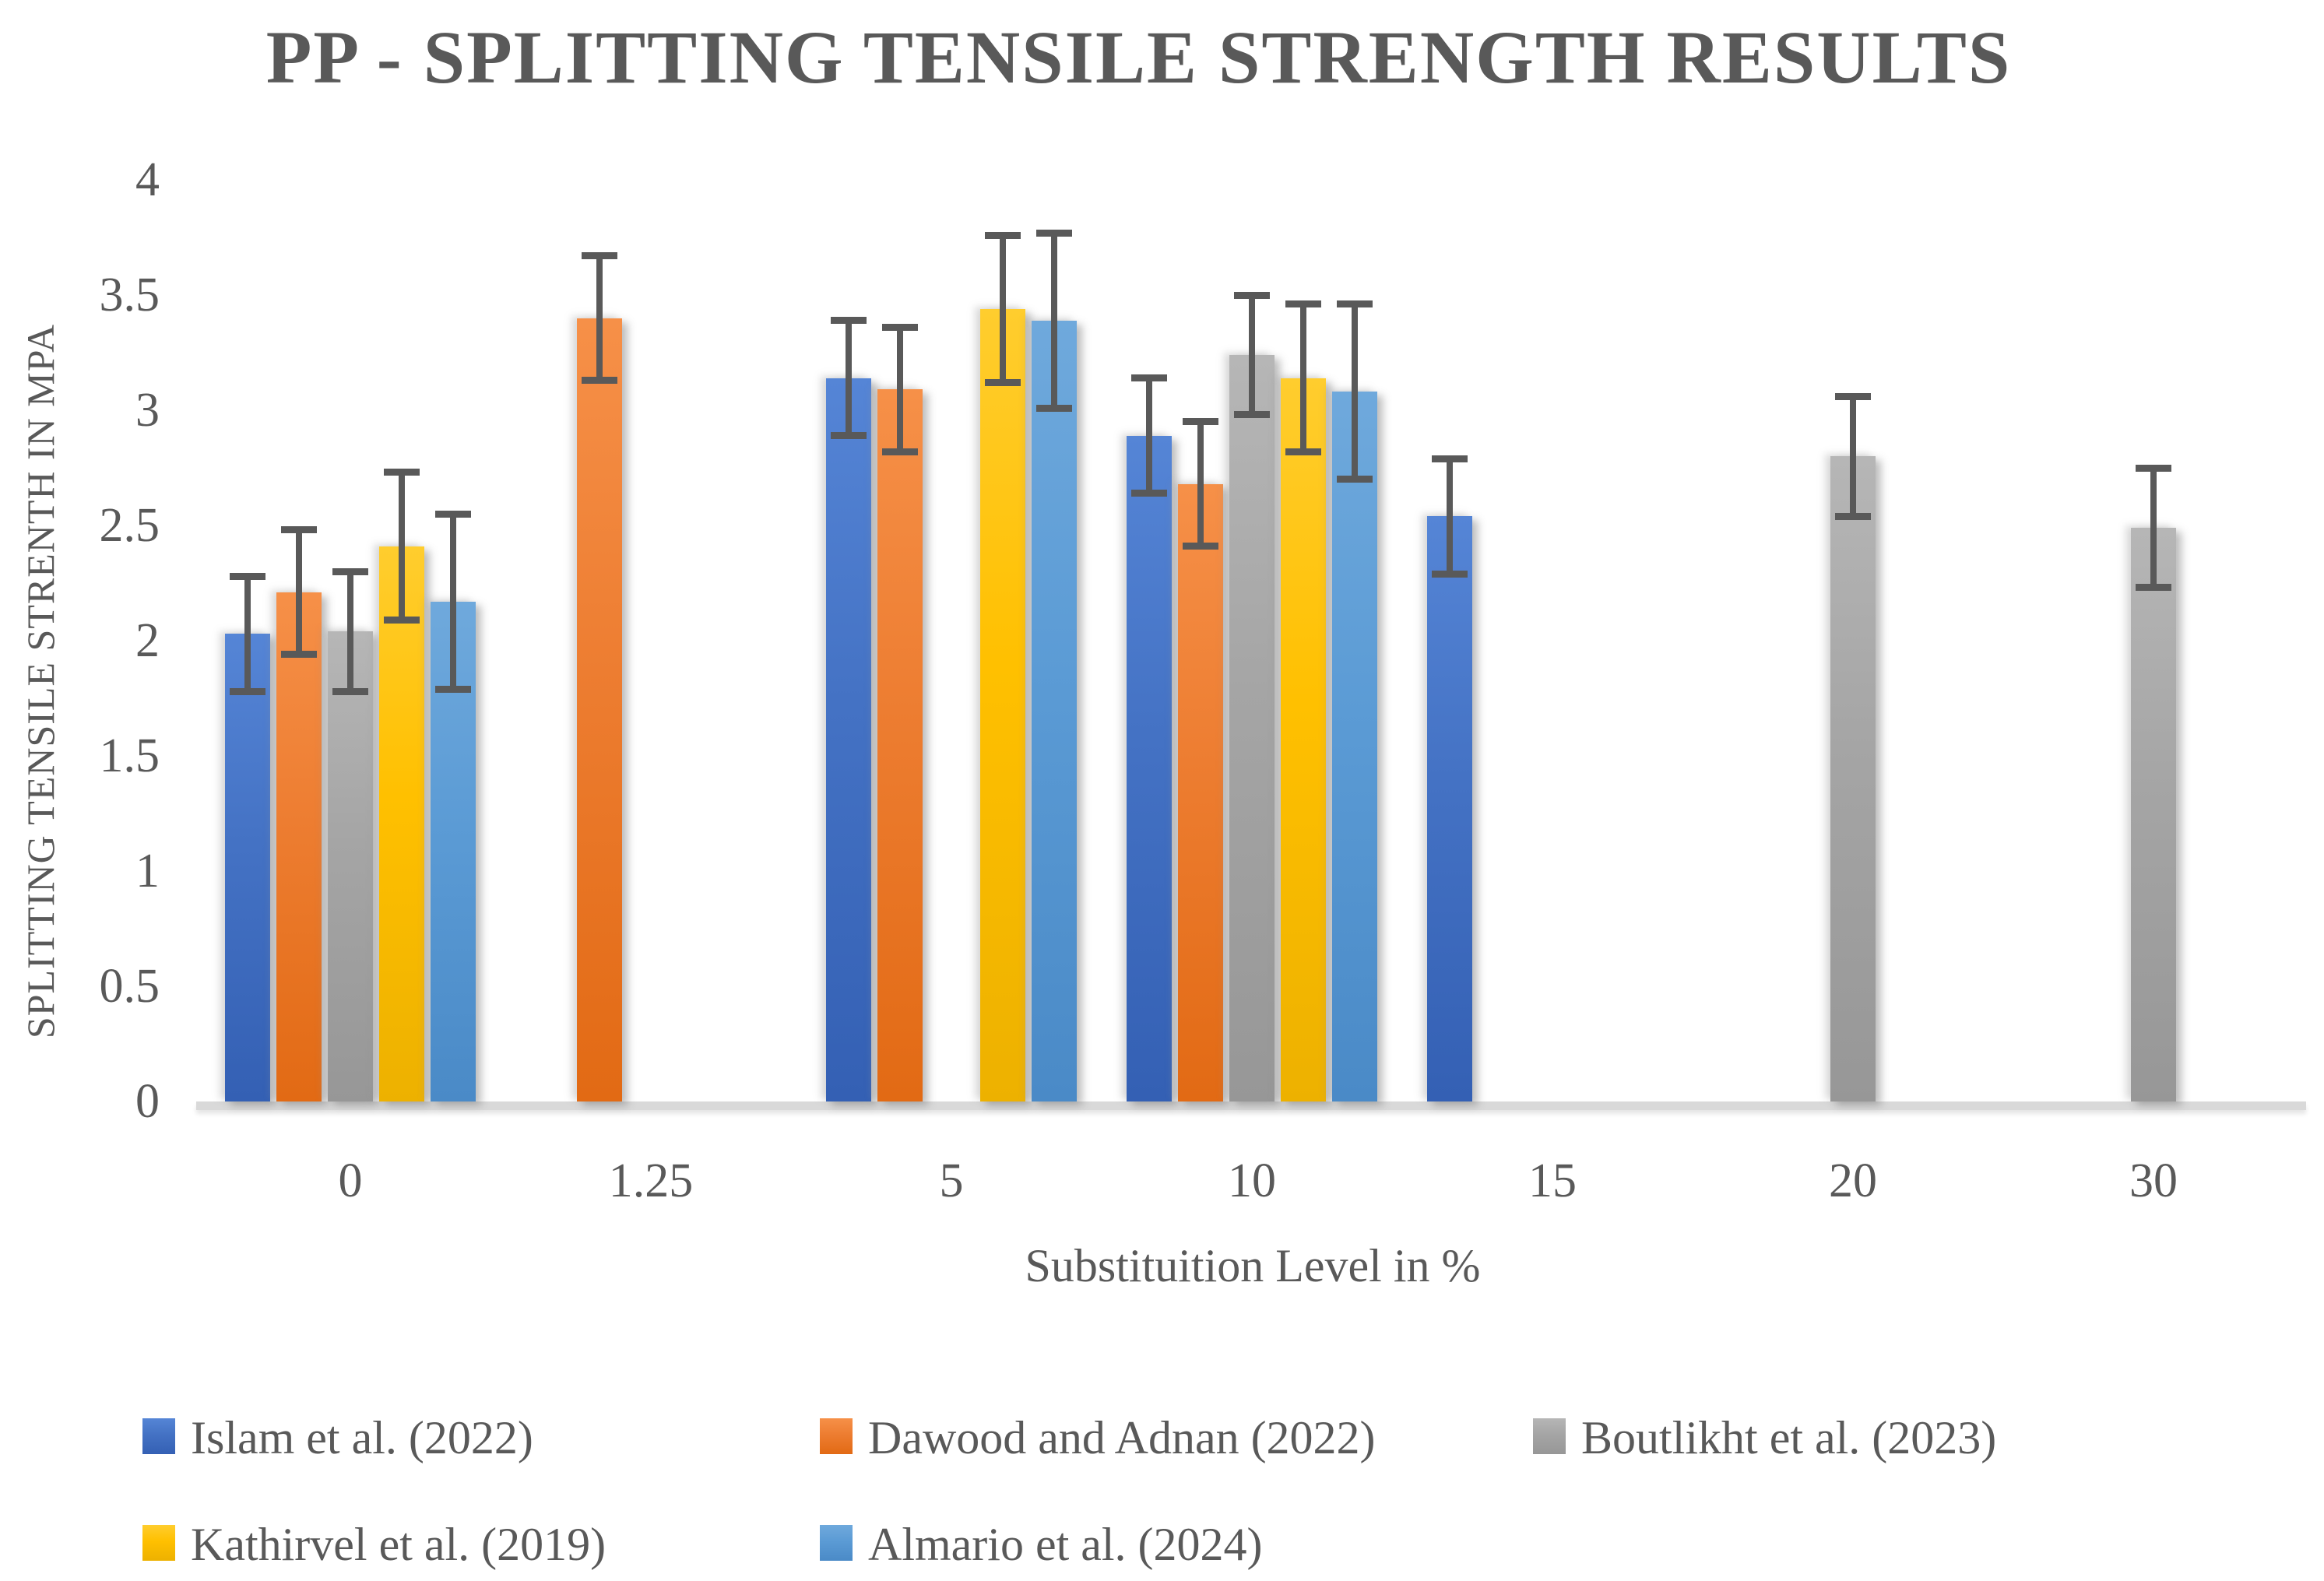  I want to click on y-tick-label: 1, so click(147, 871).